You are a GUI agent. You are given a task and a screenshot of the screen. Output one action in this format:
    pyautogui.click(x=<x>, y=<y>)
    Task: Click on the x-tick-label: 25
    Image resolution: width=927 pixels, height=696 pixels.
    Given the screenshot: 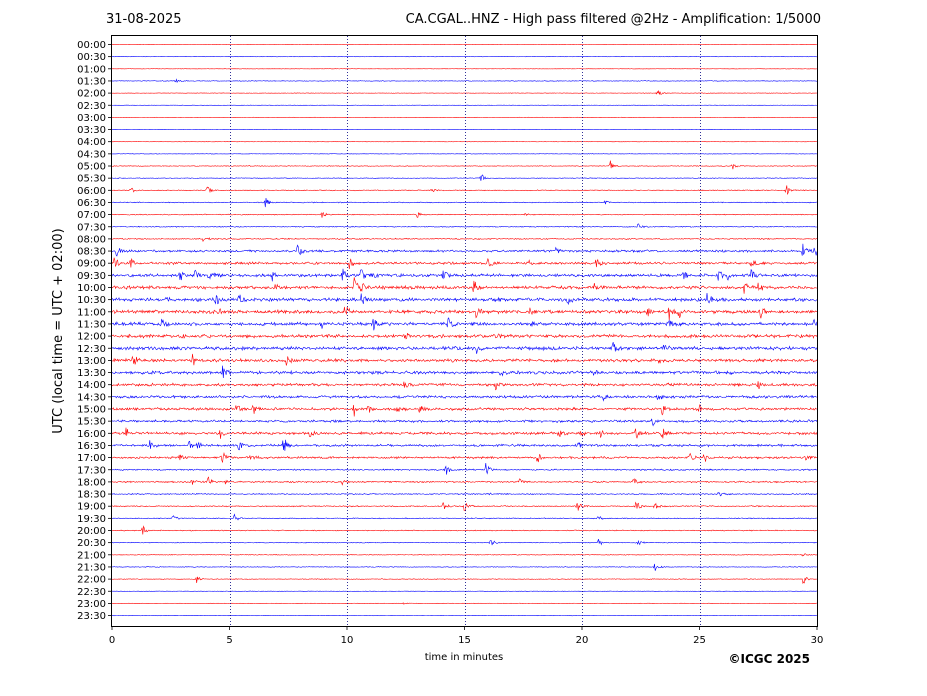 What is the action you would take?
    pyautogui.click(x=699, y=640)
    